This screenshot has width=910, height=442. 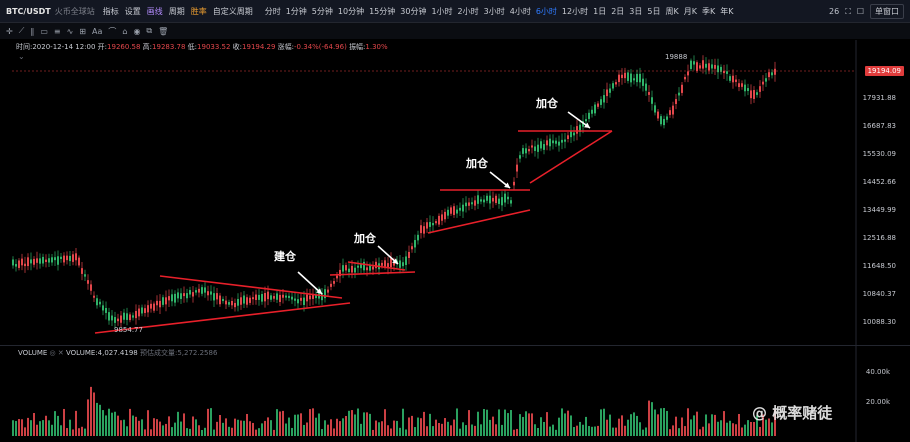 I want to click on period-option: 6小时, so click(x=546, y=11).